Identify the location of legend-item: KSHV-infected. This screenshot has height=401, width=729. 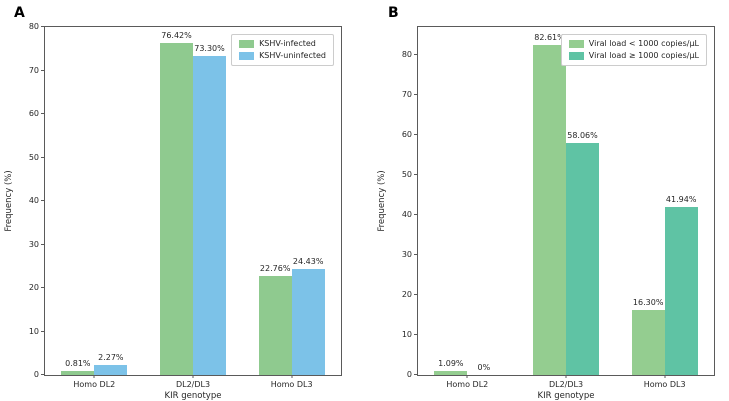
(282, 44).